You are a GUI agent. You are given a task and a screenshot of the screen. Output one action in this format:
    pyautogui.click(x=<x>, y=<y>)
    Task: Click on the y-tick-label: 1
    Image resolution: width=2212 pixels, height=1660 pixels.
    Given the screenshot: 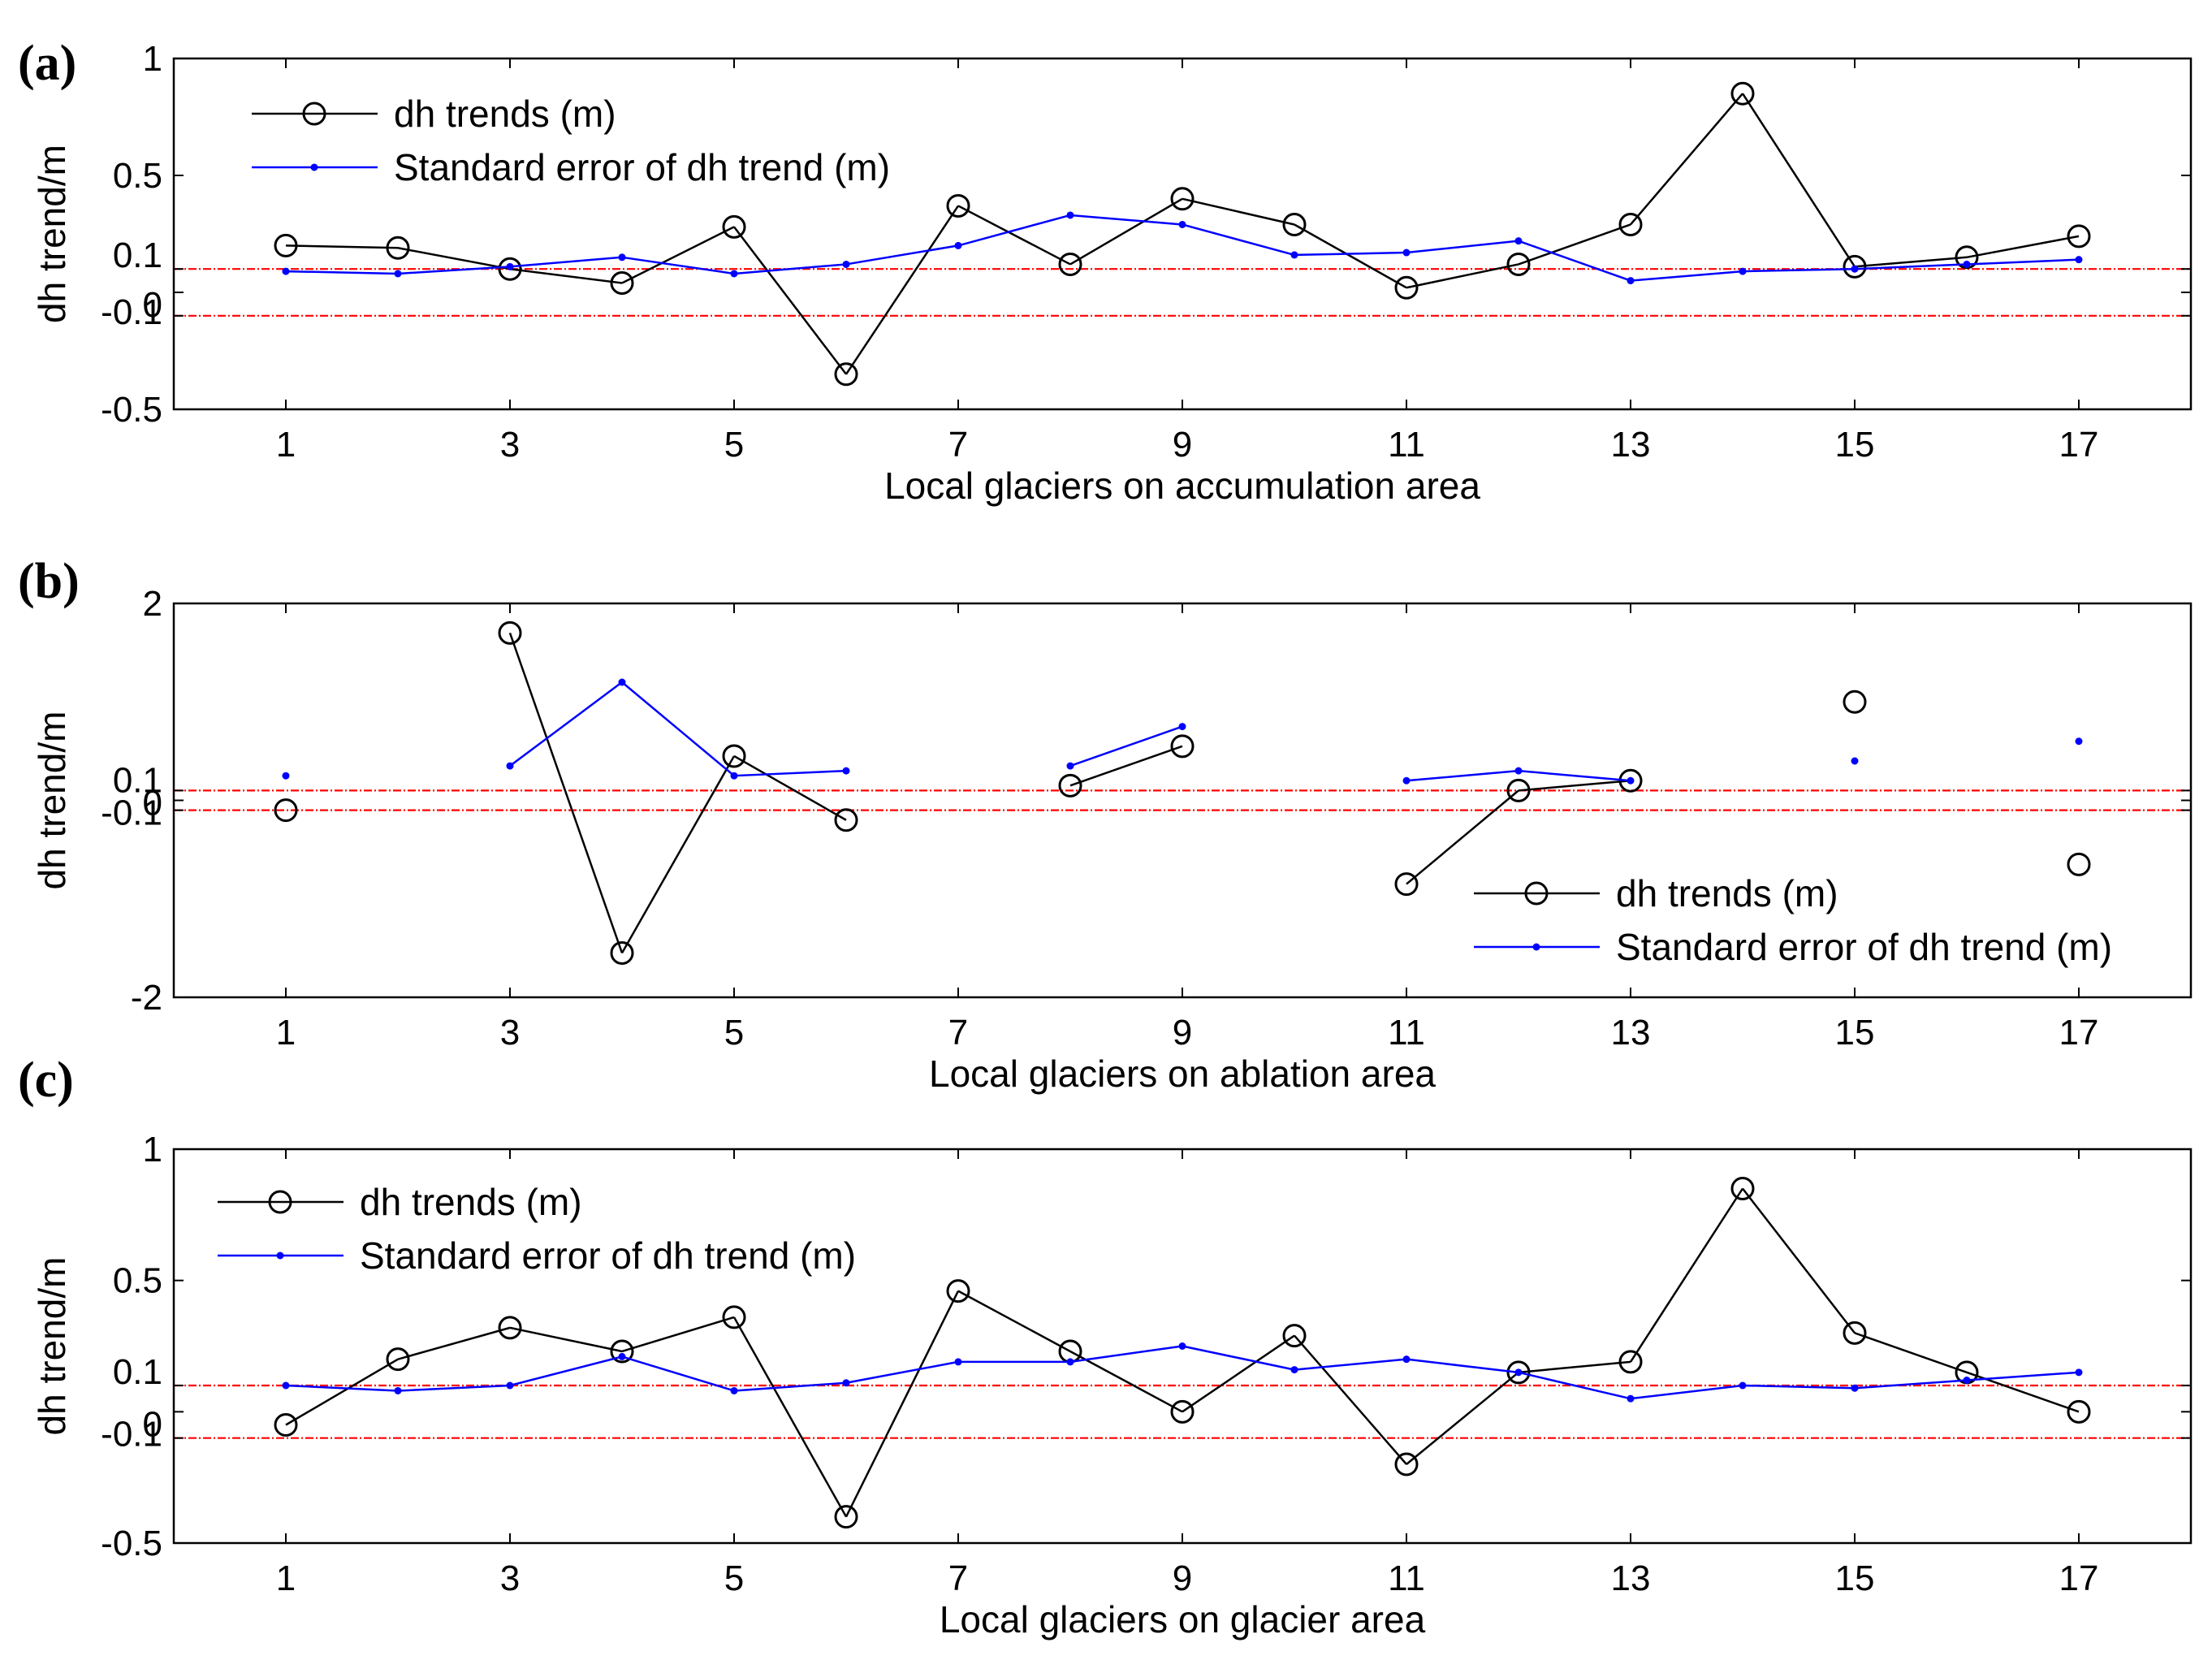 What is the action you would take?
    pyautogui.click(x=152, y=1149)
    